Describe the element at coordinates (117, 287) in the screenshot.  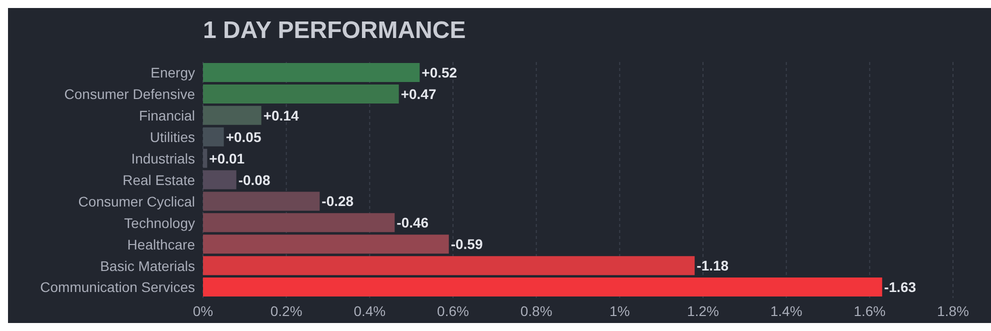
I see `y-tick-label: Communication Services` at that location.